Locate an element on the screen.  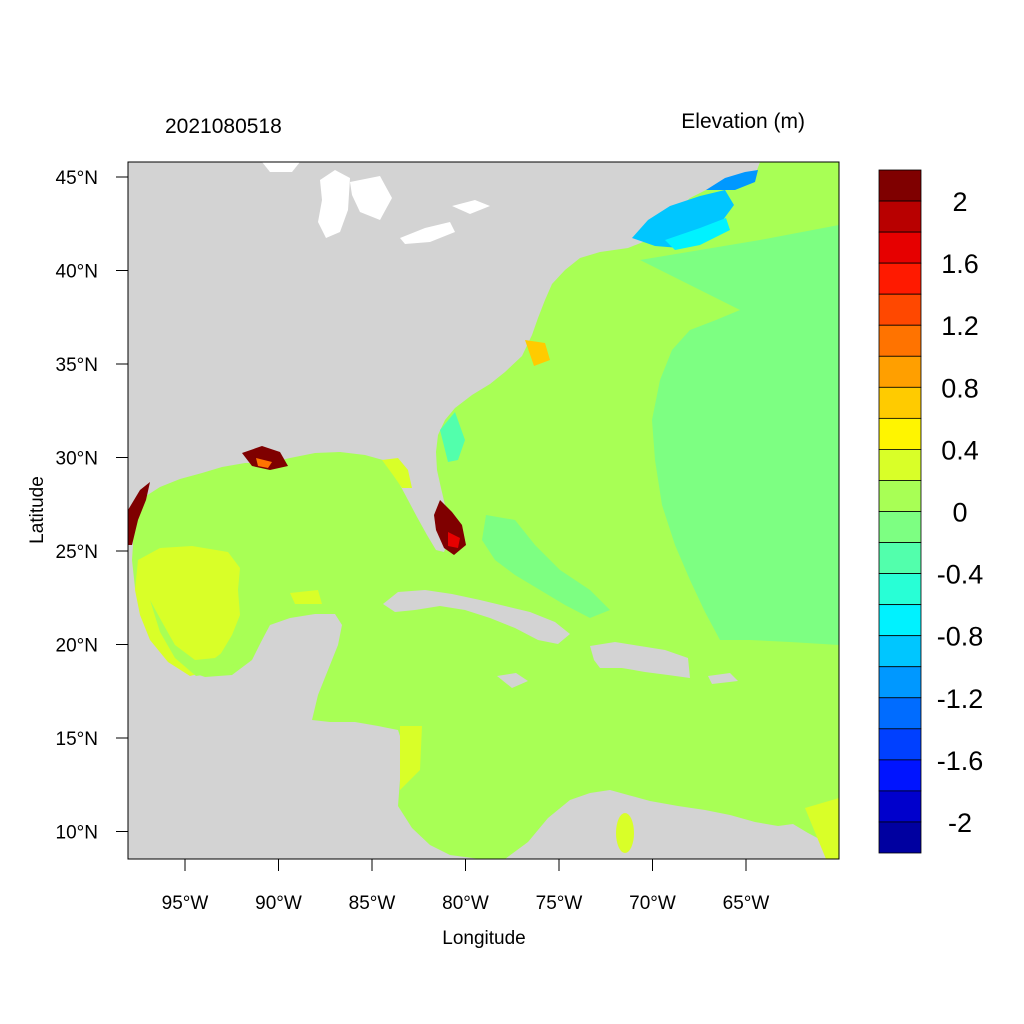
y-tick-label: 15°N is located at coordinates (77, 739).